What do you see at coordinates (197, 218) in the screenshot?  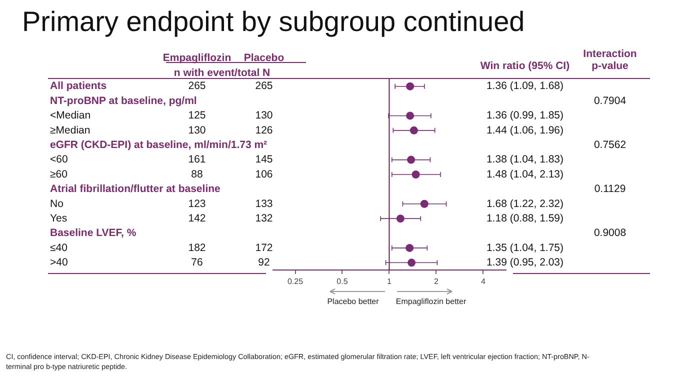 I see `text: 142` at bounding box center [197, 218].